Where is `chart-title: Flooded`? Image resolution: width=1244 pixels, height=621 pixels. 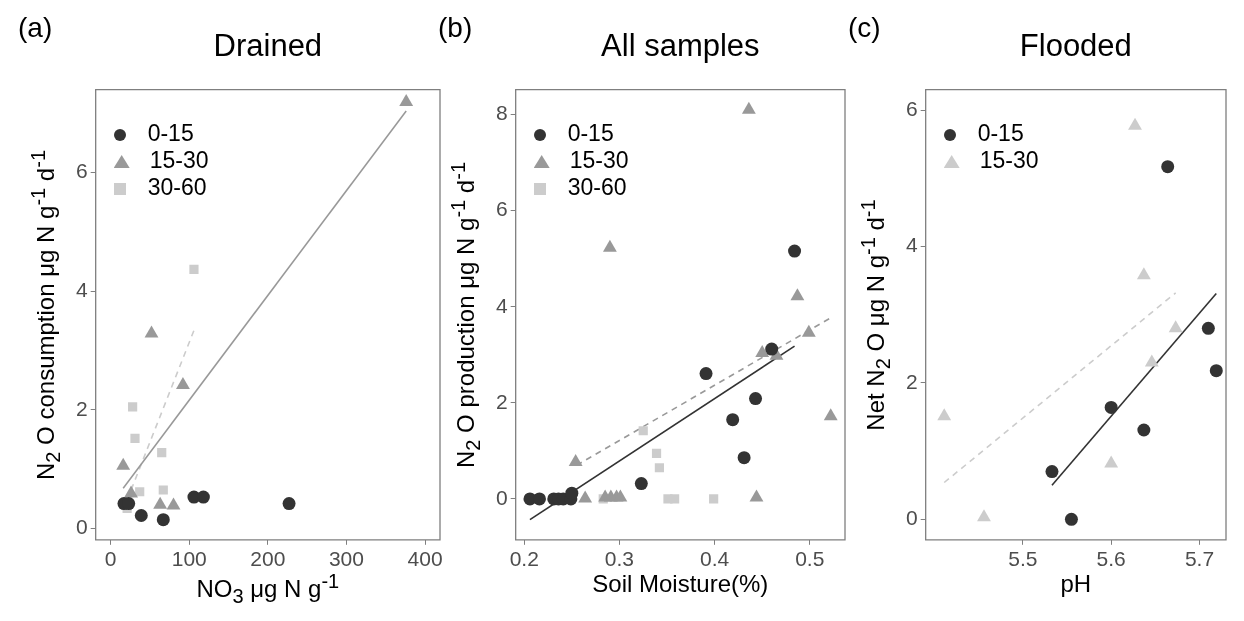 chart-title: Flooded is located at coordinates (1075, 46).